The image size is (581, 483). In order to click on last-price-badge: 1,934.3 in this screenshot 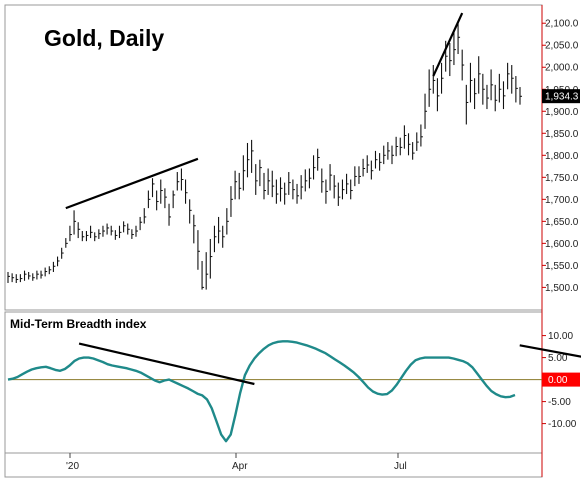, I will do `click(561, 96)`.